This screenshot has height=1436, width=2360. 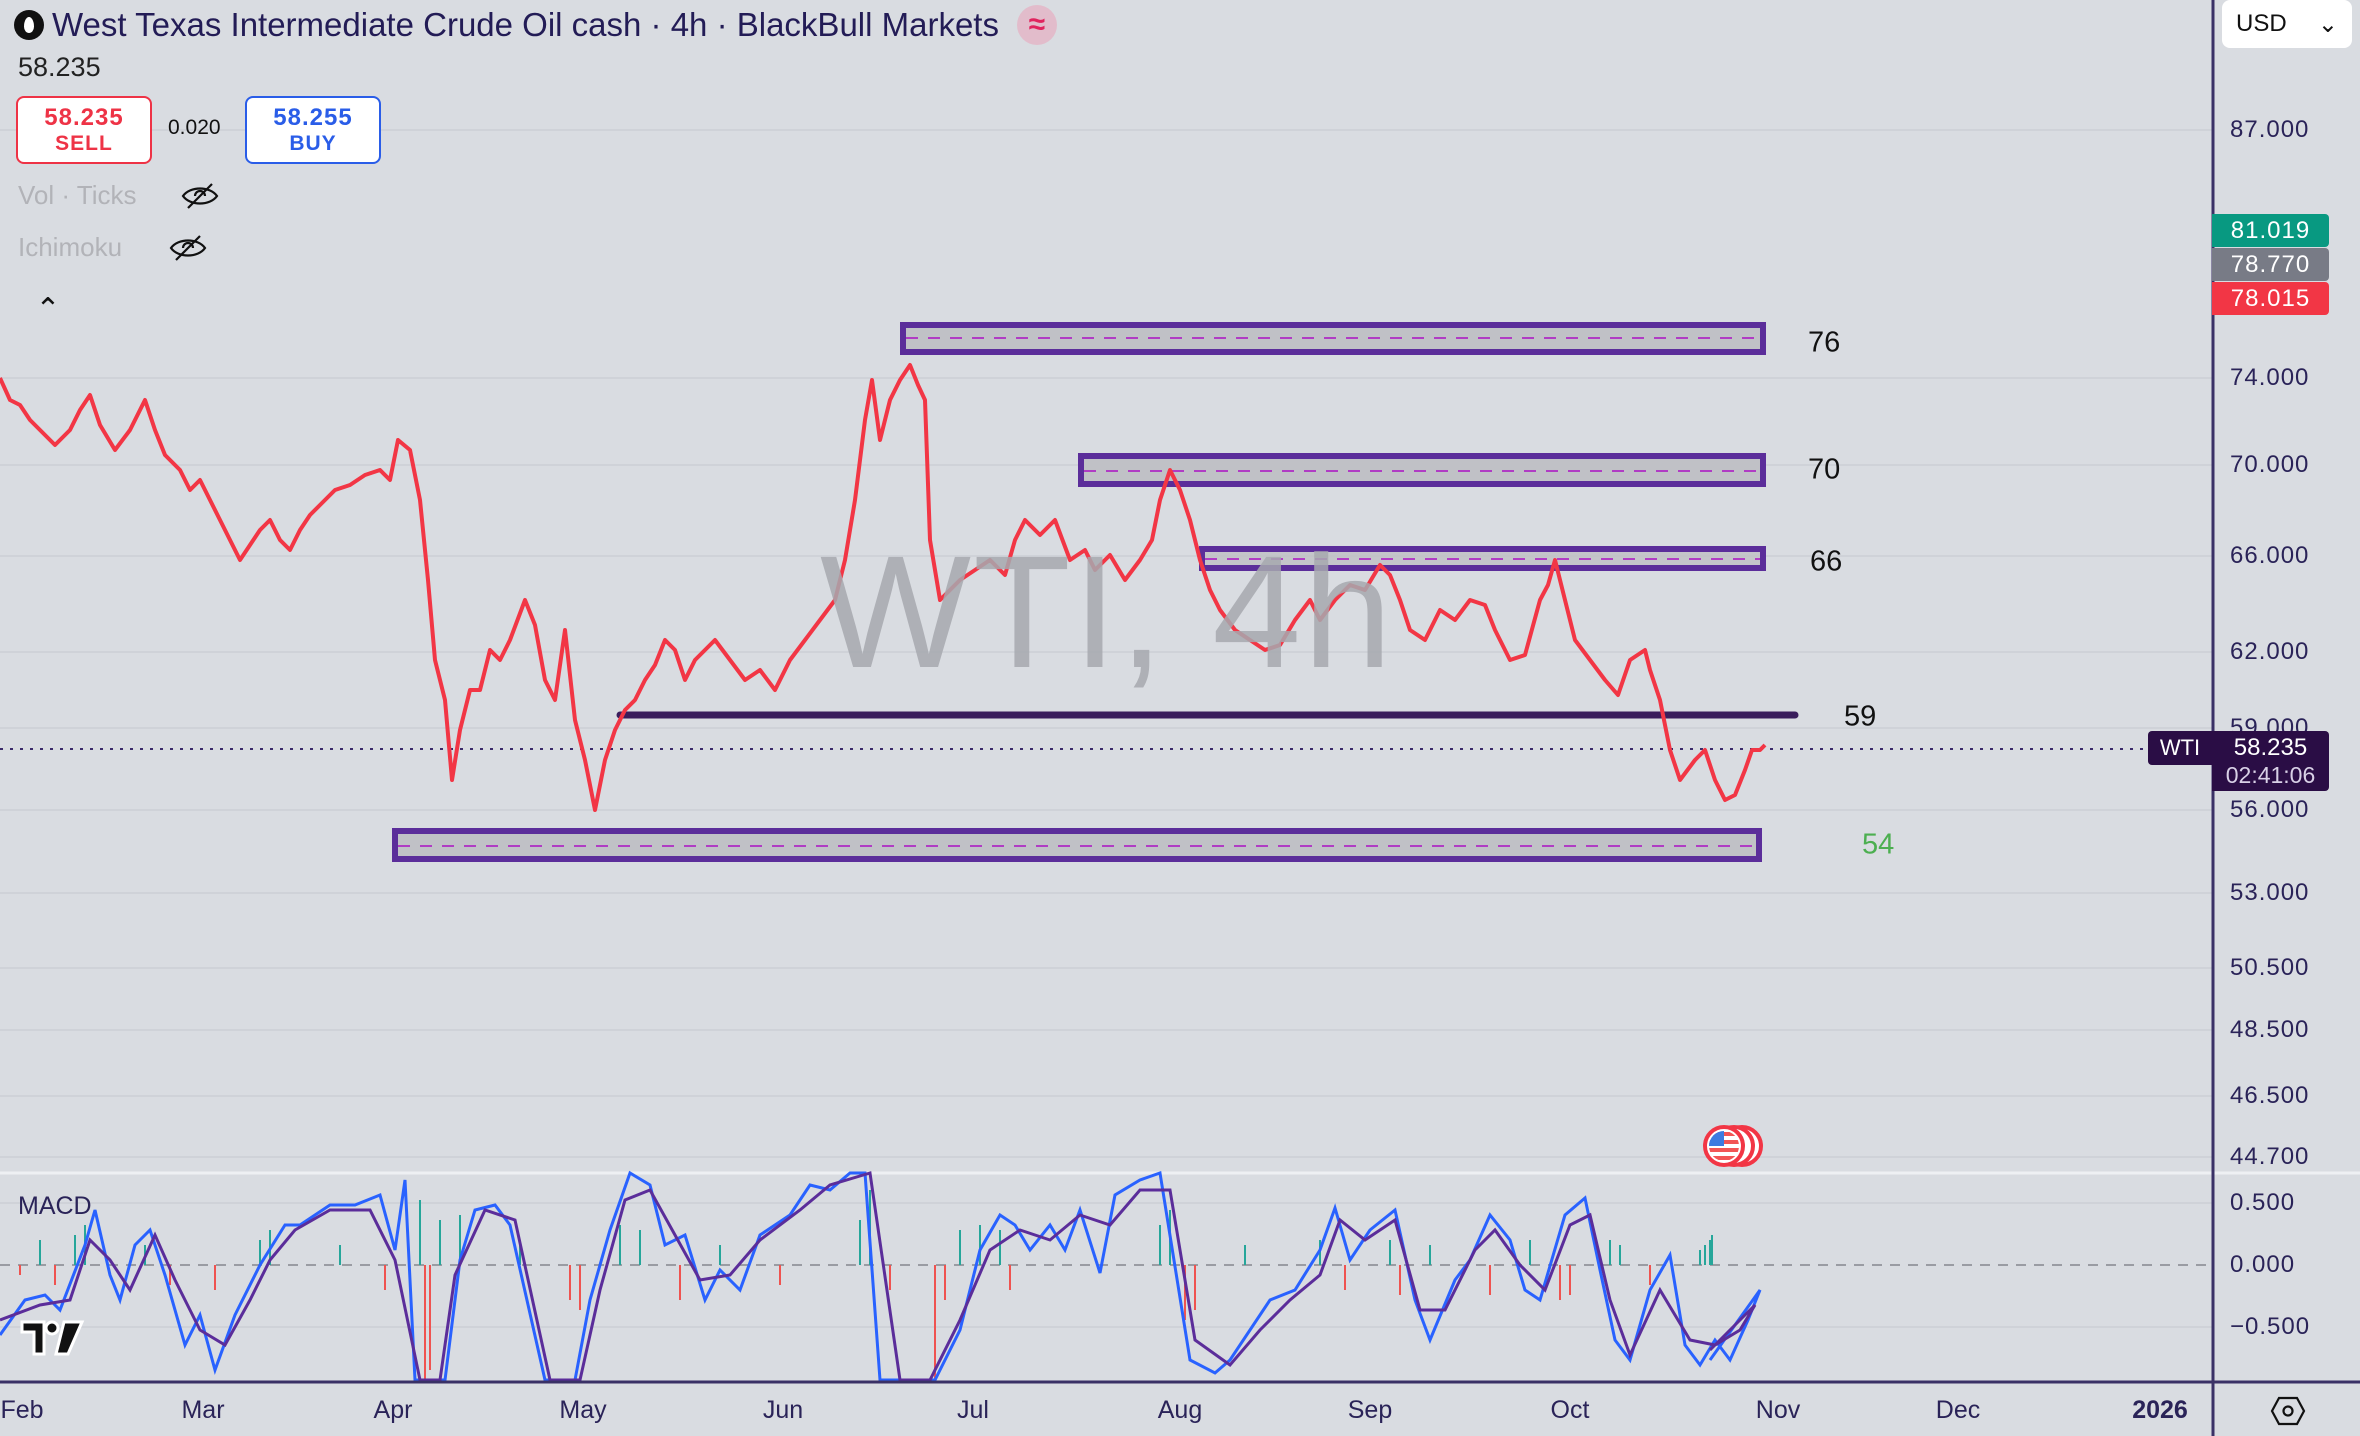 I want to click on signal-line, so click(x=878, y=1276).